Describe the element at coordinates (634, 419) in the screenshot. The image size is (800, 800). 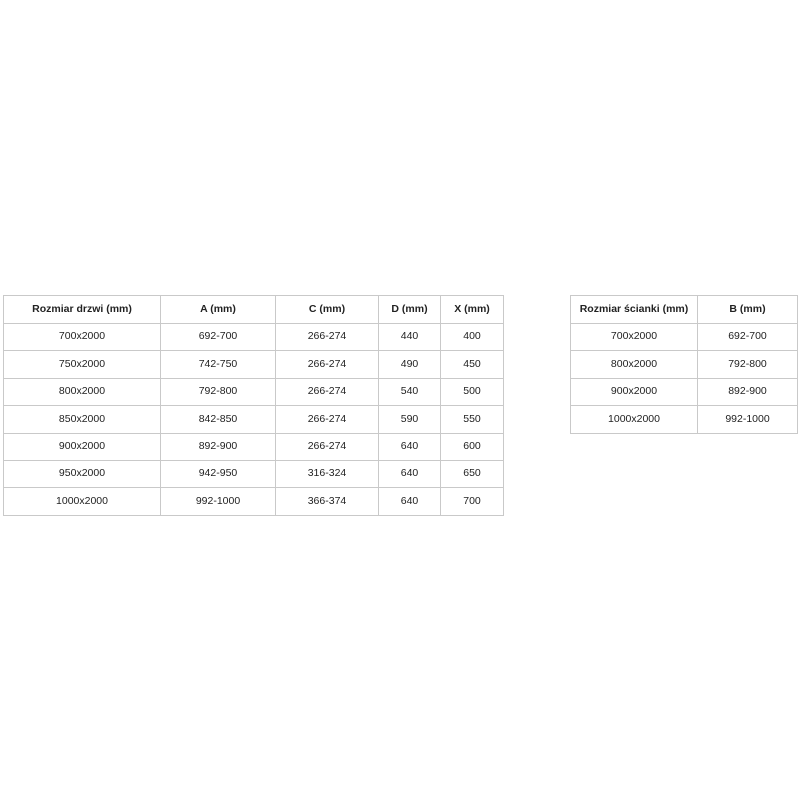
I see `cell-wall-size: 1000x2000` at that location.